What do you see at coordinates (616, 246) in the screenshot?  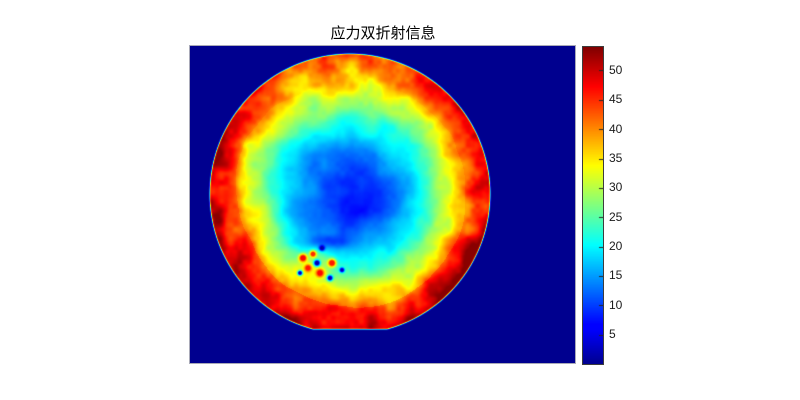 I see `colorbar-tick-label: 20` at bounding box center [616, 246].